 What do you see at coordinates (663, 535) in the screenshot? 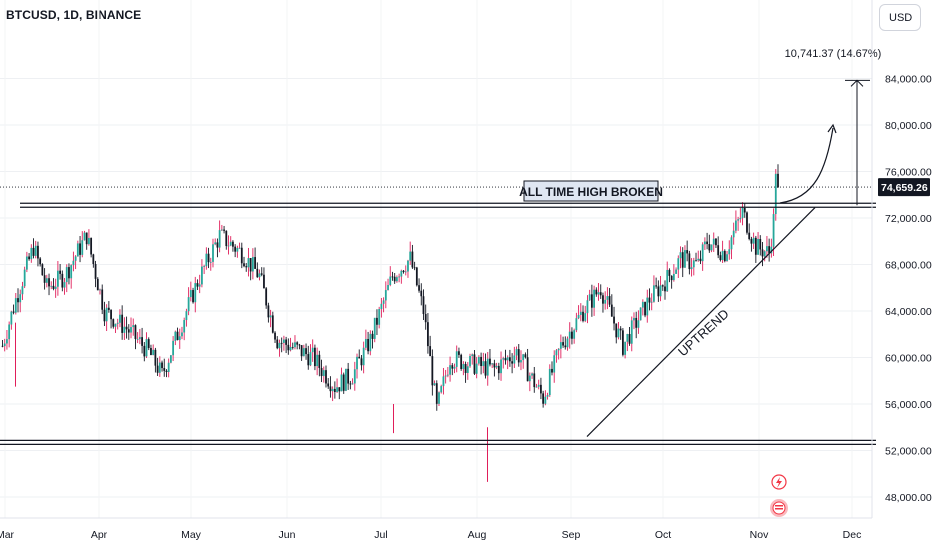
I see `x-tick-label: Oct` at bounding box center [663, 535].